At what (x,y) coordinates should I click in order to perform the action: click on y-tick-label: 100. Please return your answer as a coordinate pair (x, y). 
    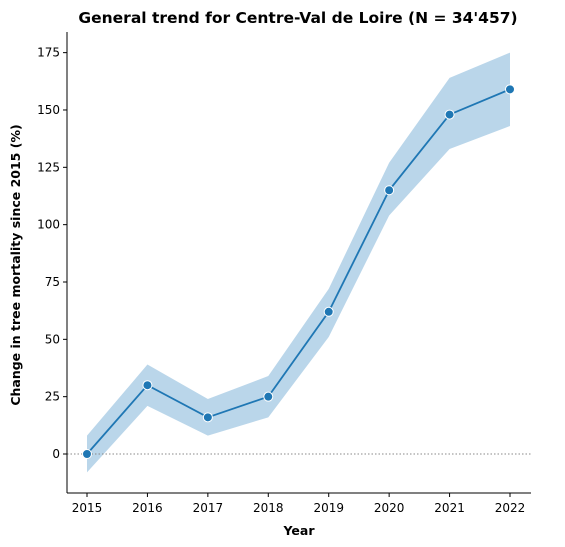
    Looking at the image, I should click on (48, 225).